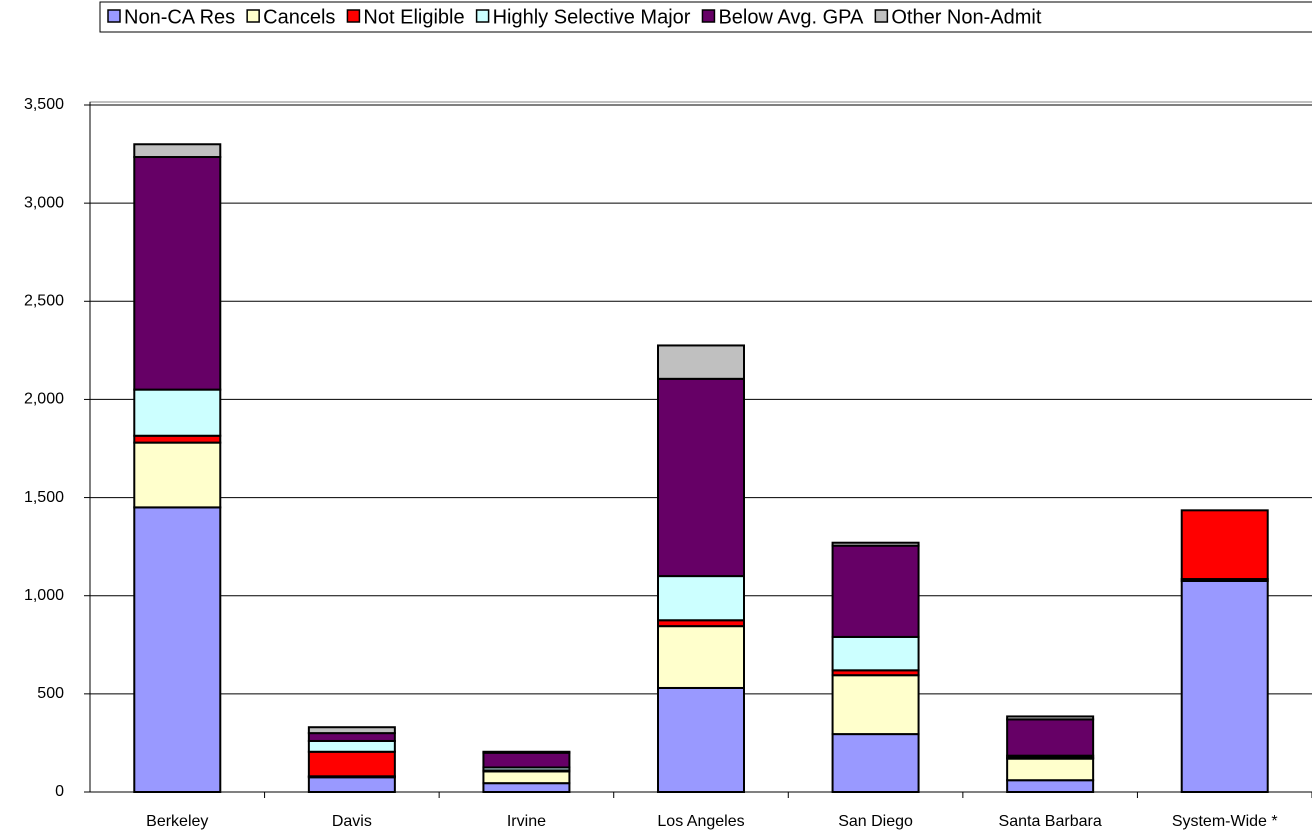  What do you see at coordinates (875, 821) in the screenshot?
I see `x-tick-label: San Diego` at bounding box center [875, 821].